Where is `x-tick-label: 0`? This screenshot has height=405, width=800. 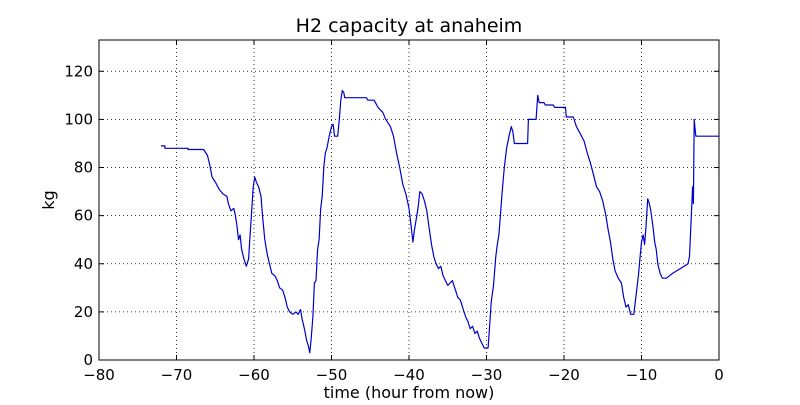 x-tick-label: 0 is located at coordinates (719, 375).